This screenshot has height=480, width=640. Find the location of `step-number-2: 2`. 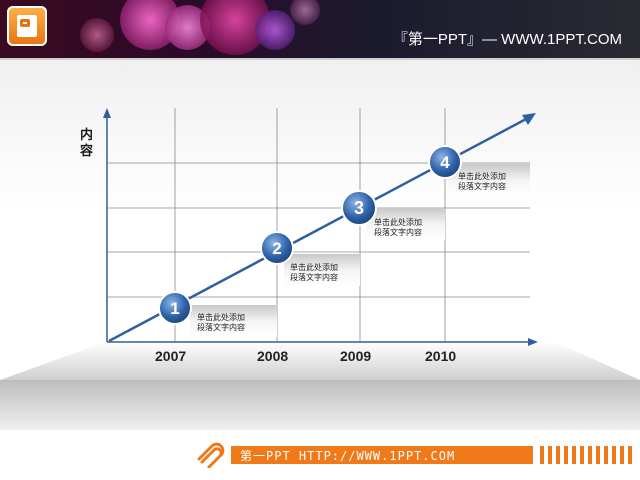

step-number-2: 2 is located at coordinates (276, 248).